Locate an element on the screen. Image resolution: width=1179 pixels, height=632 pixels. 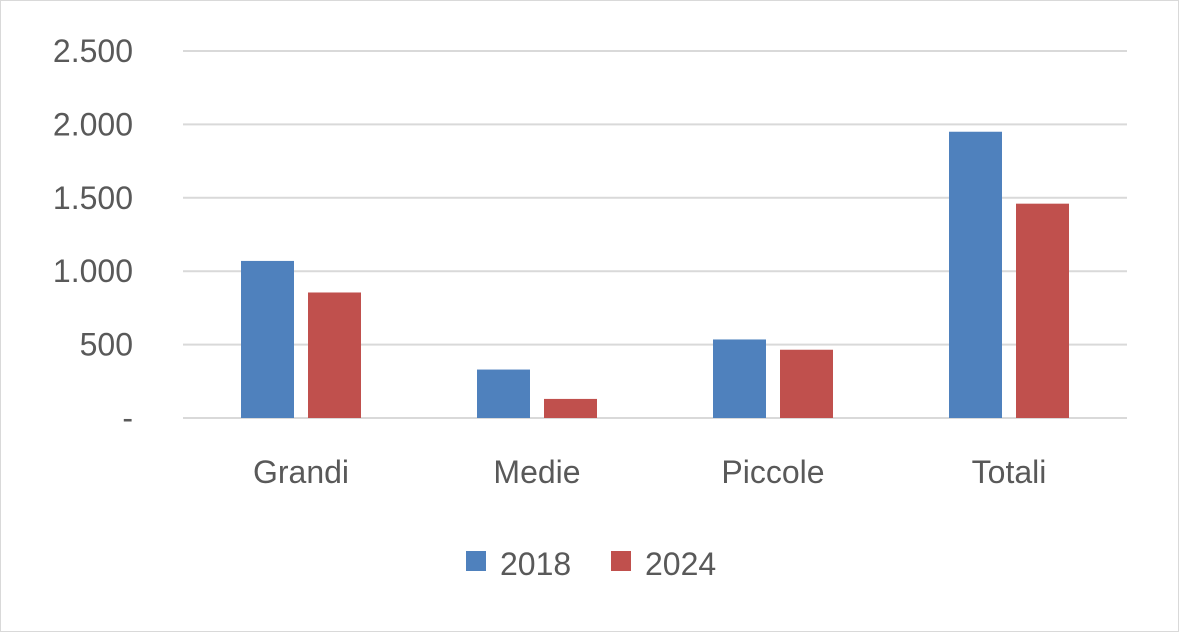
legend-label: 2018 is located at coordinates (535, 564).